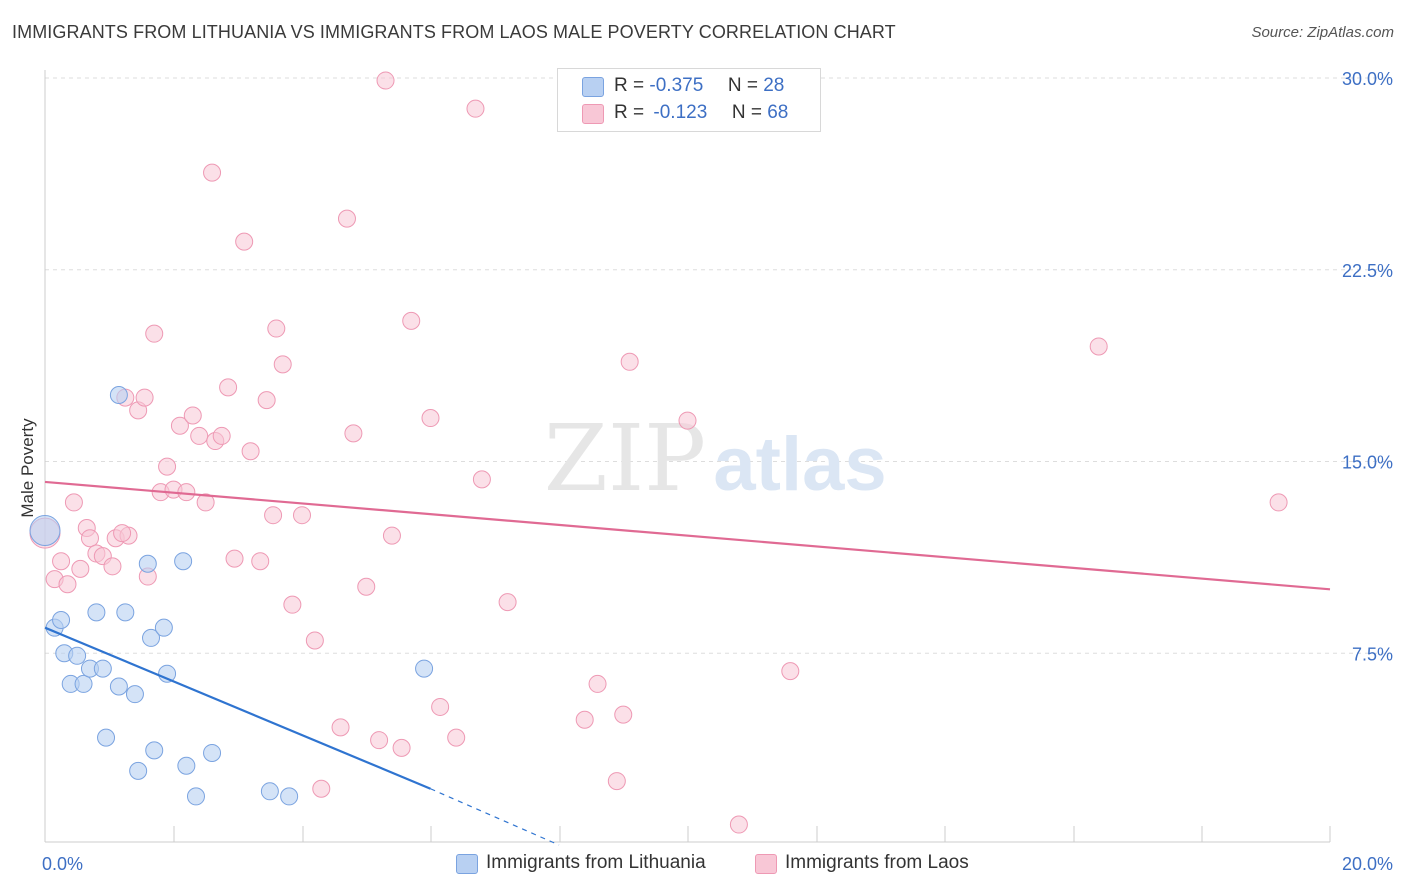 The width and height of the screenshot is (1406, 892). What do you see at coordinates (1367, 271) in the screenshot?
I see `y-tick-label: 22.5%` at bounding box center [1367, 271].